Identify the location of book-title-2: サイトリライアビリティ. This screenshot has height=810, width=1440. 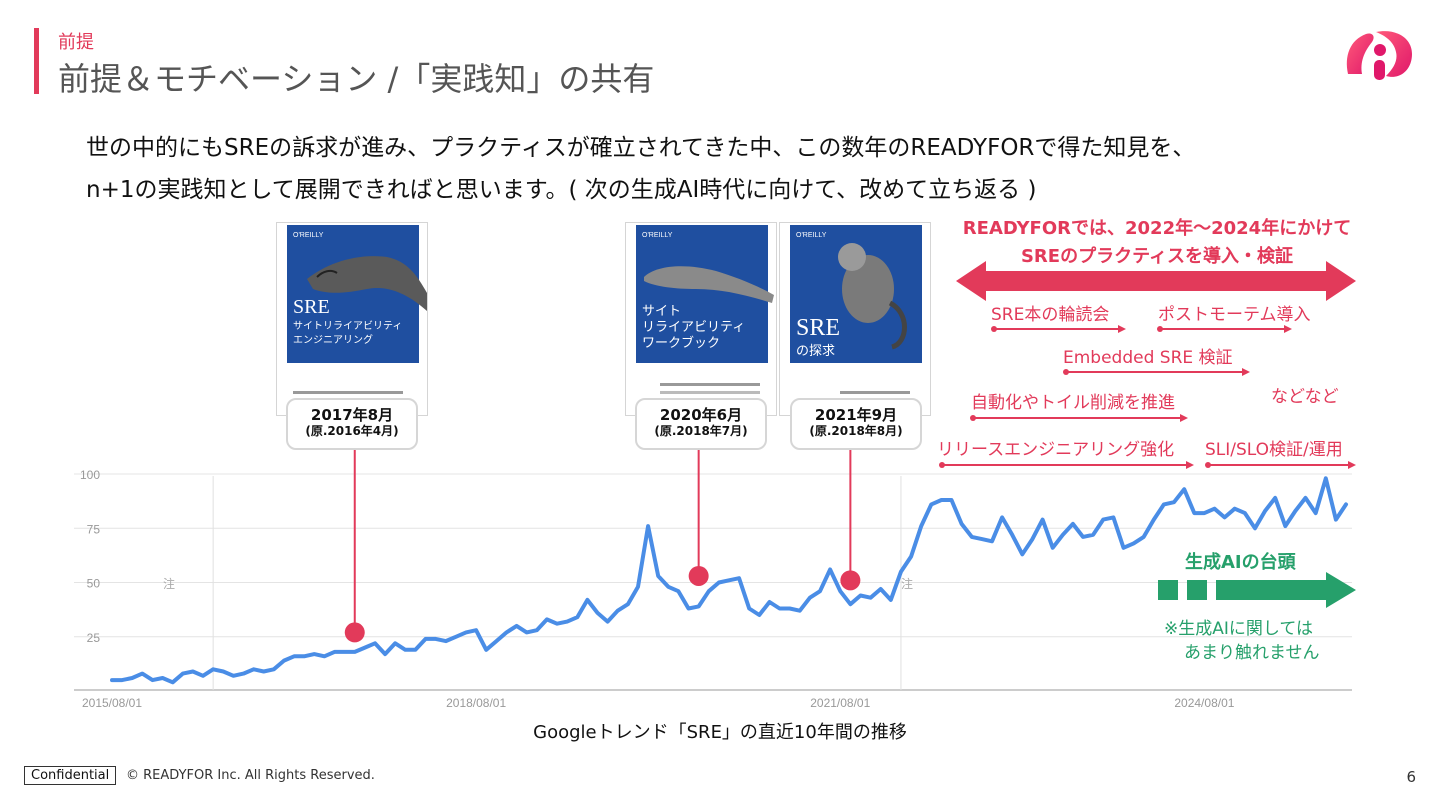
(347, 326).